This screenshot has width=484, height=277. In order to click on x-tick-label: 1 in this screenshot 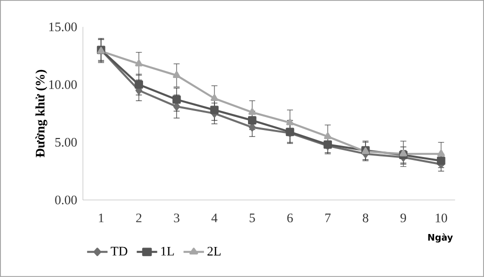, I will do `click(101, 218)`.